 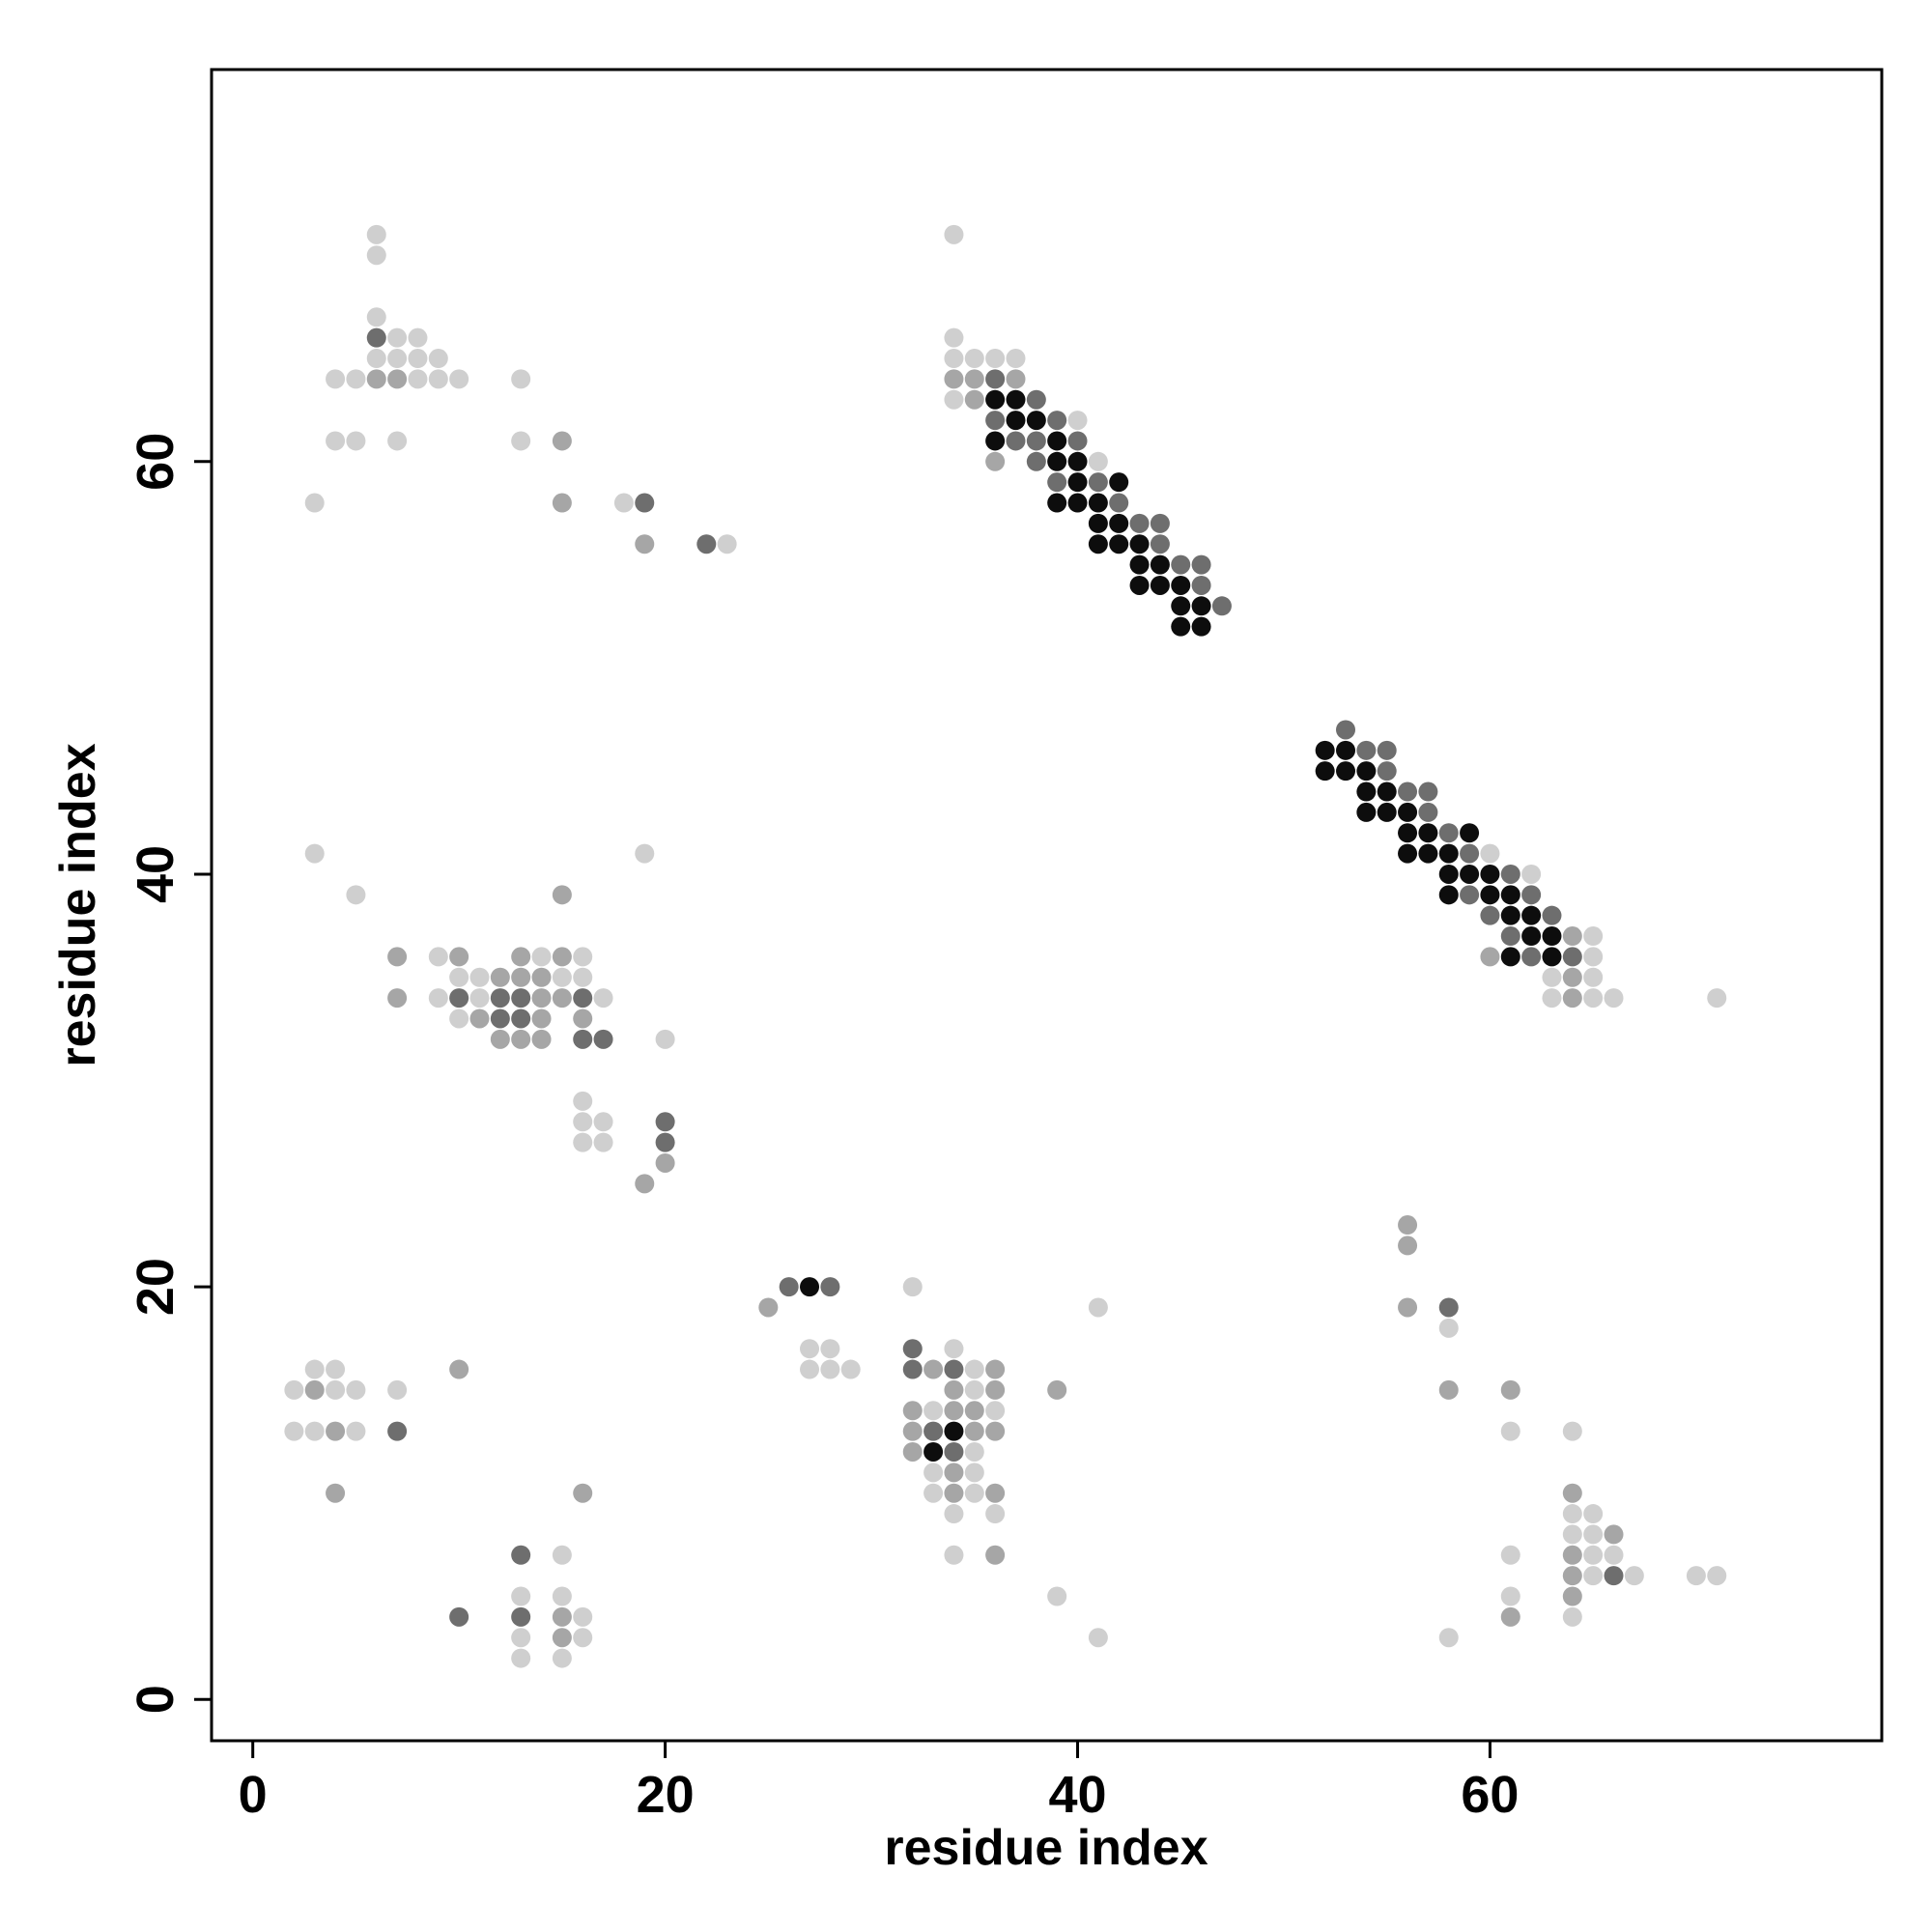 What do you see at coordinates (156, 874) in the screenshot?
I see `y-tick-label: 40` at bounding box center [156, 874].